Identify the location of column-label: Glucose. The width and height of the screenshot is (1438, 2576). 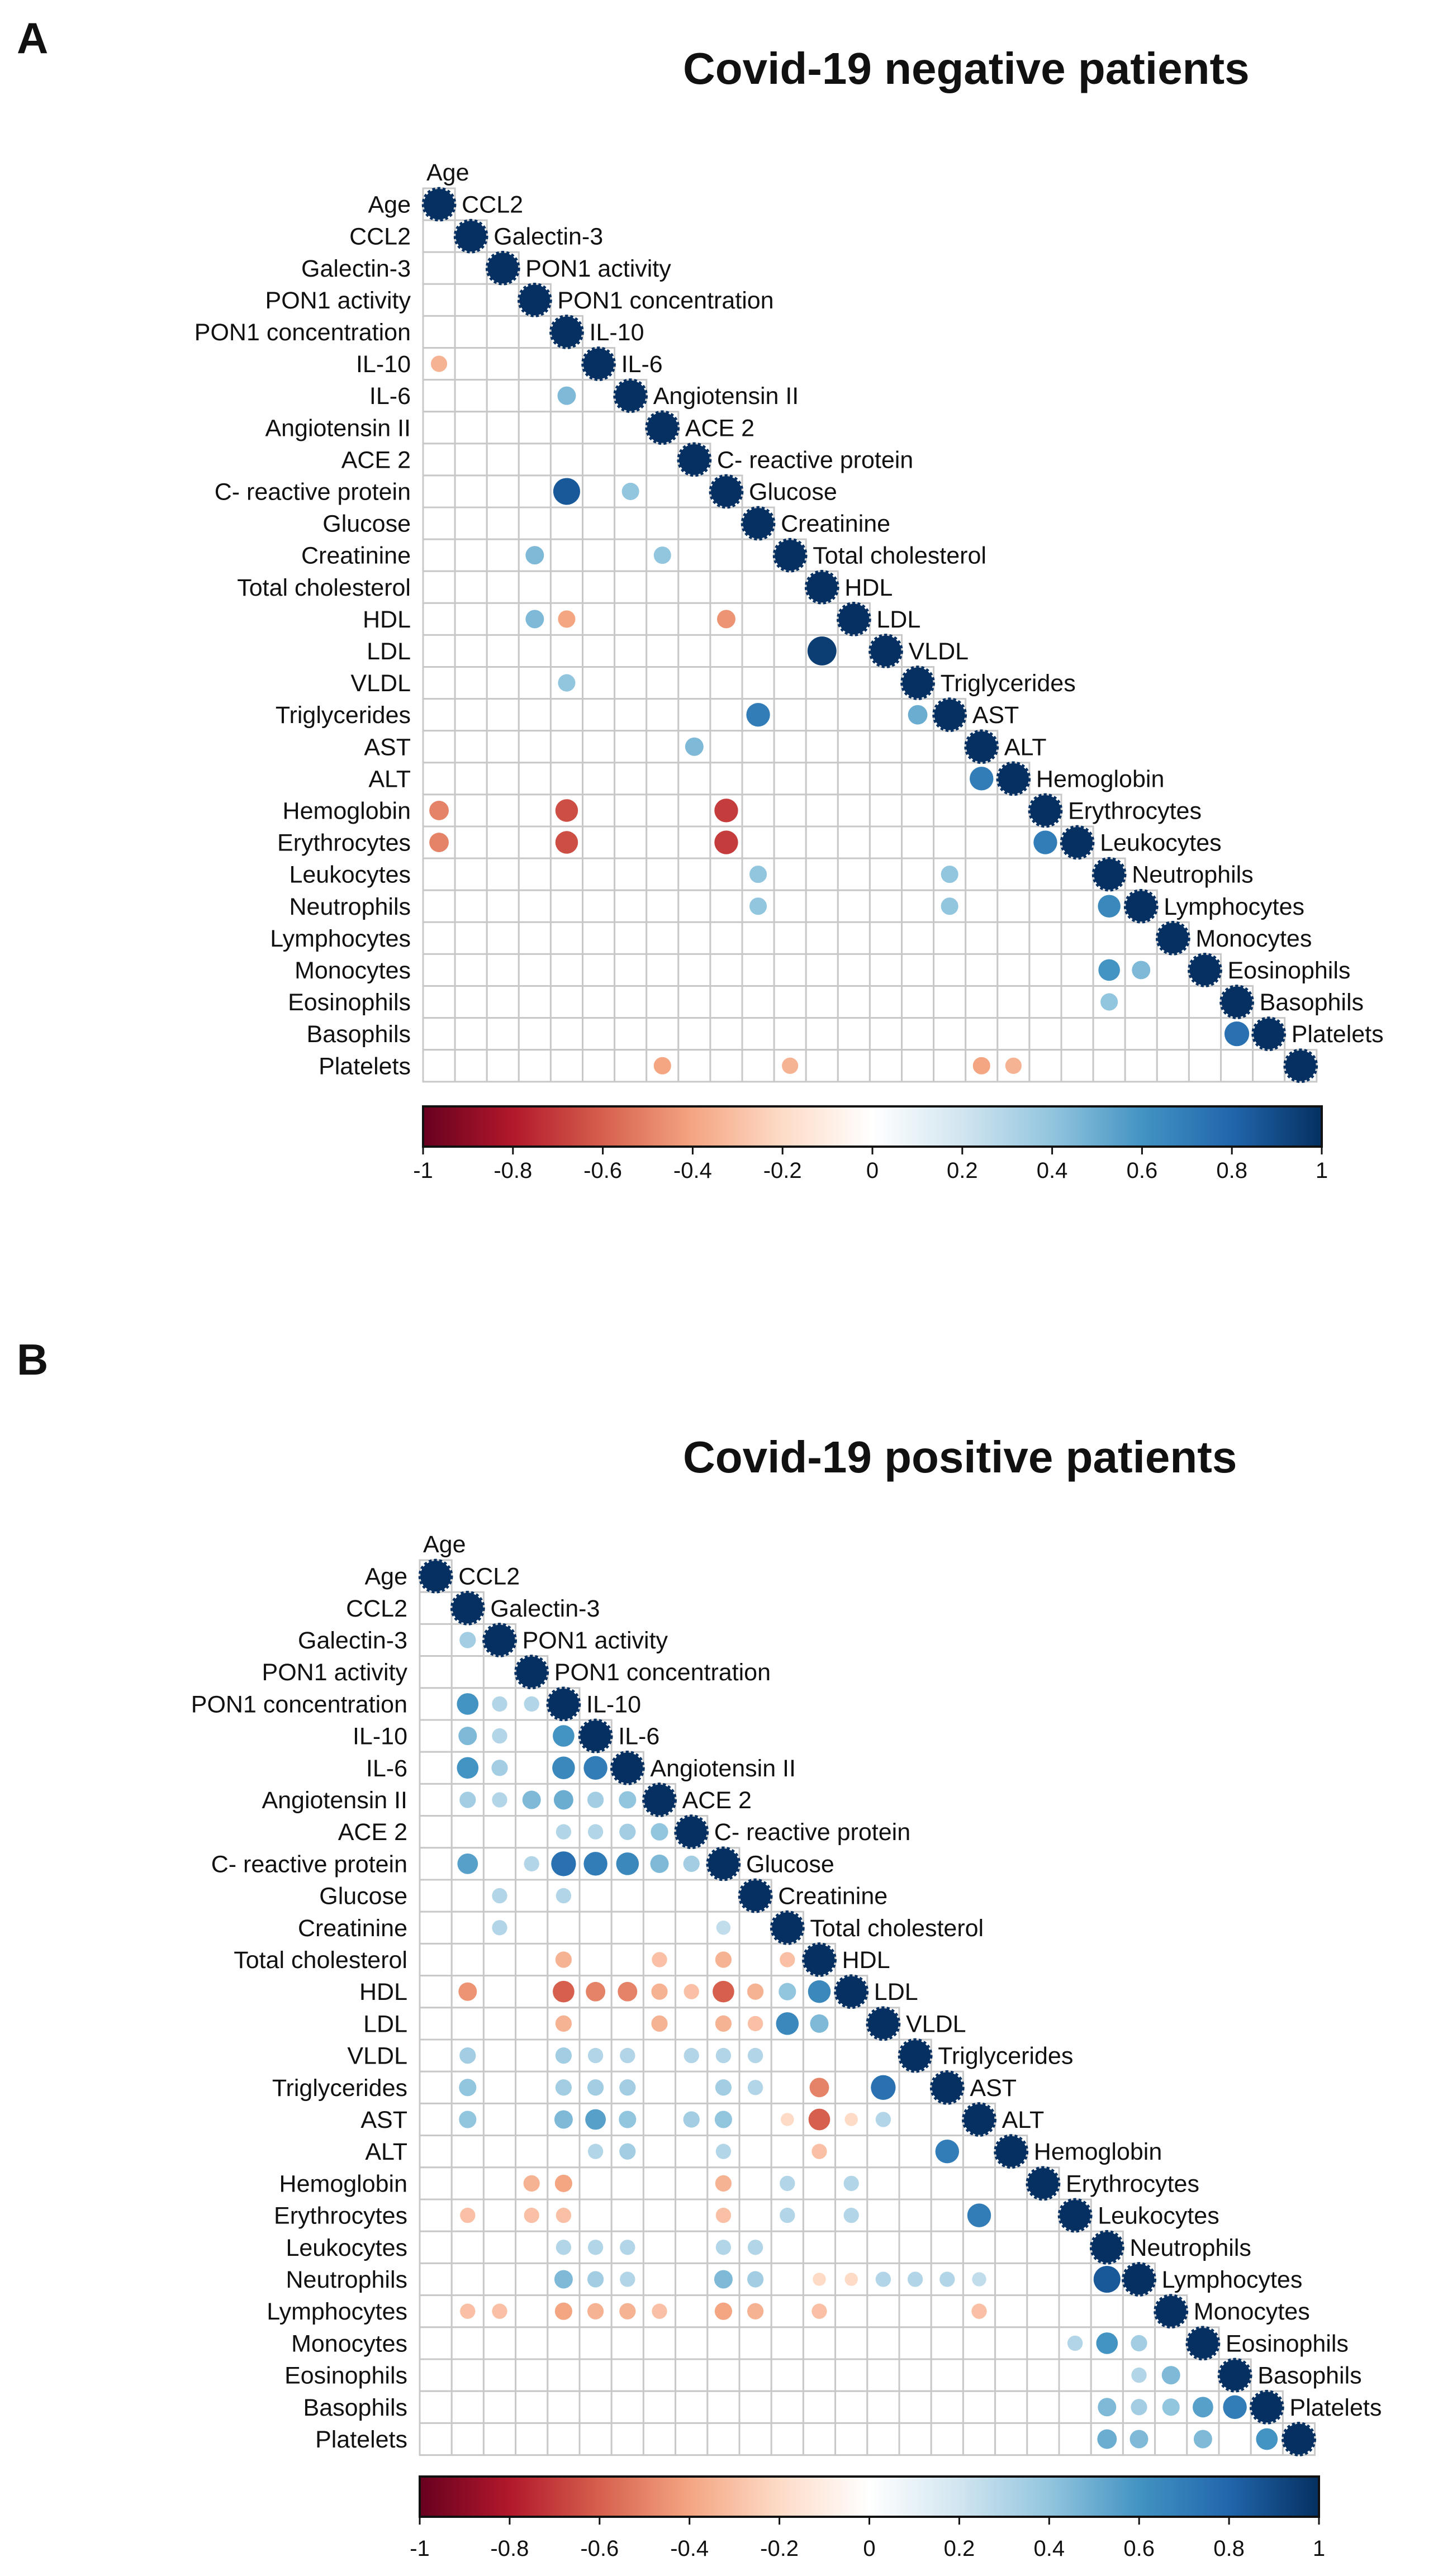
(790, 1865).